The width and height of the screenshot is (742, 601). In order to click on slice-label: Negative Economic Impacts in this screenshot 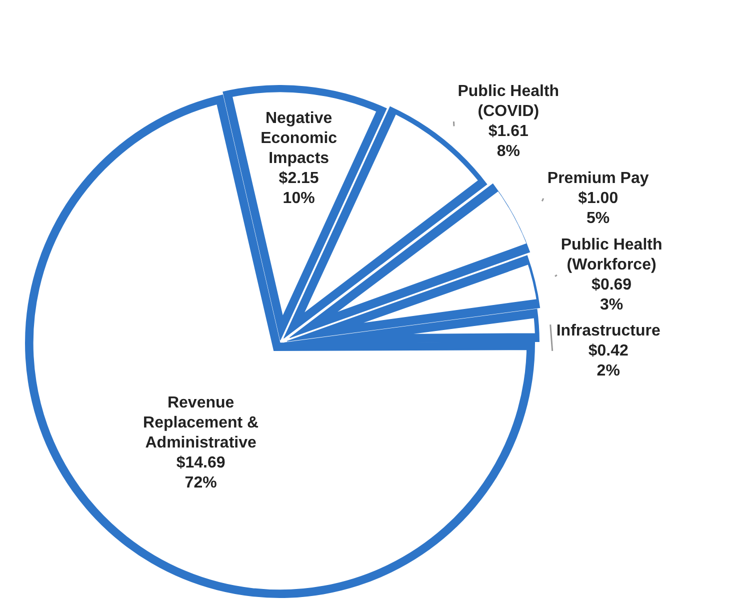, I will do `click(299, 138)`.